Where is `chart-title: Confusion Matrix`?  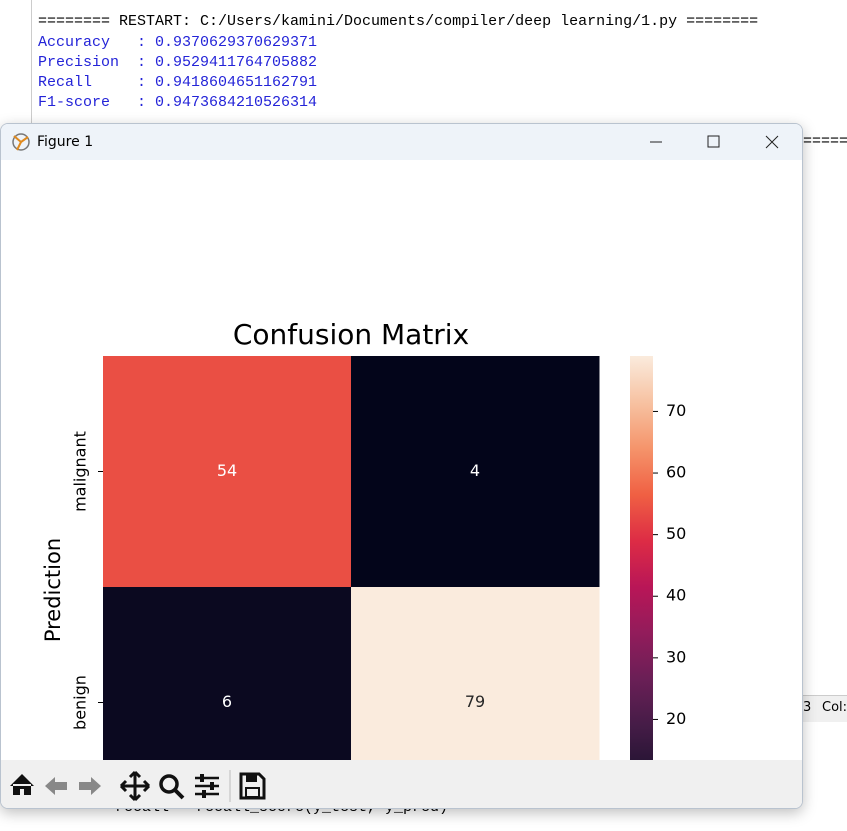 chart-title: Confusion Matrix is located at coordinates (351, 334).